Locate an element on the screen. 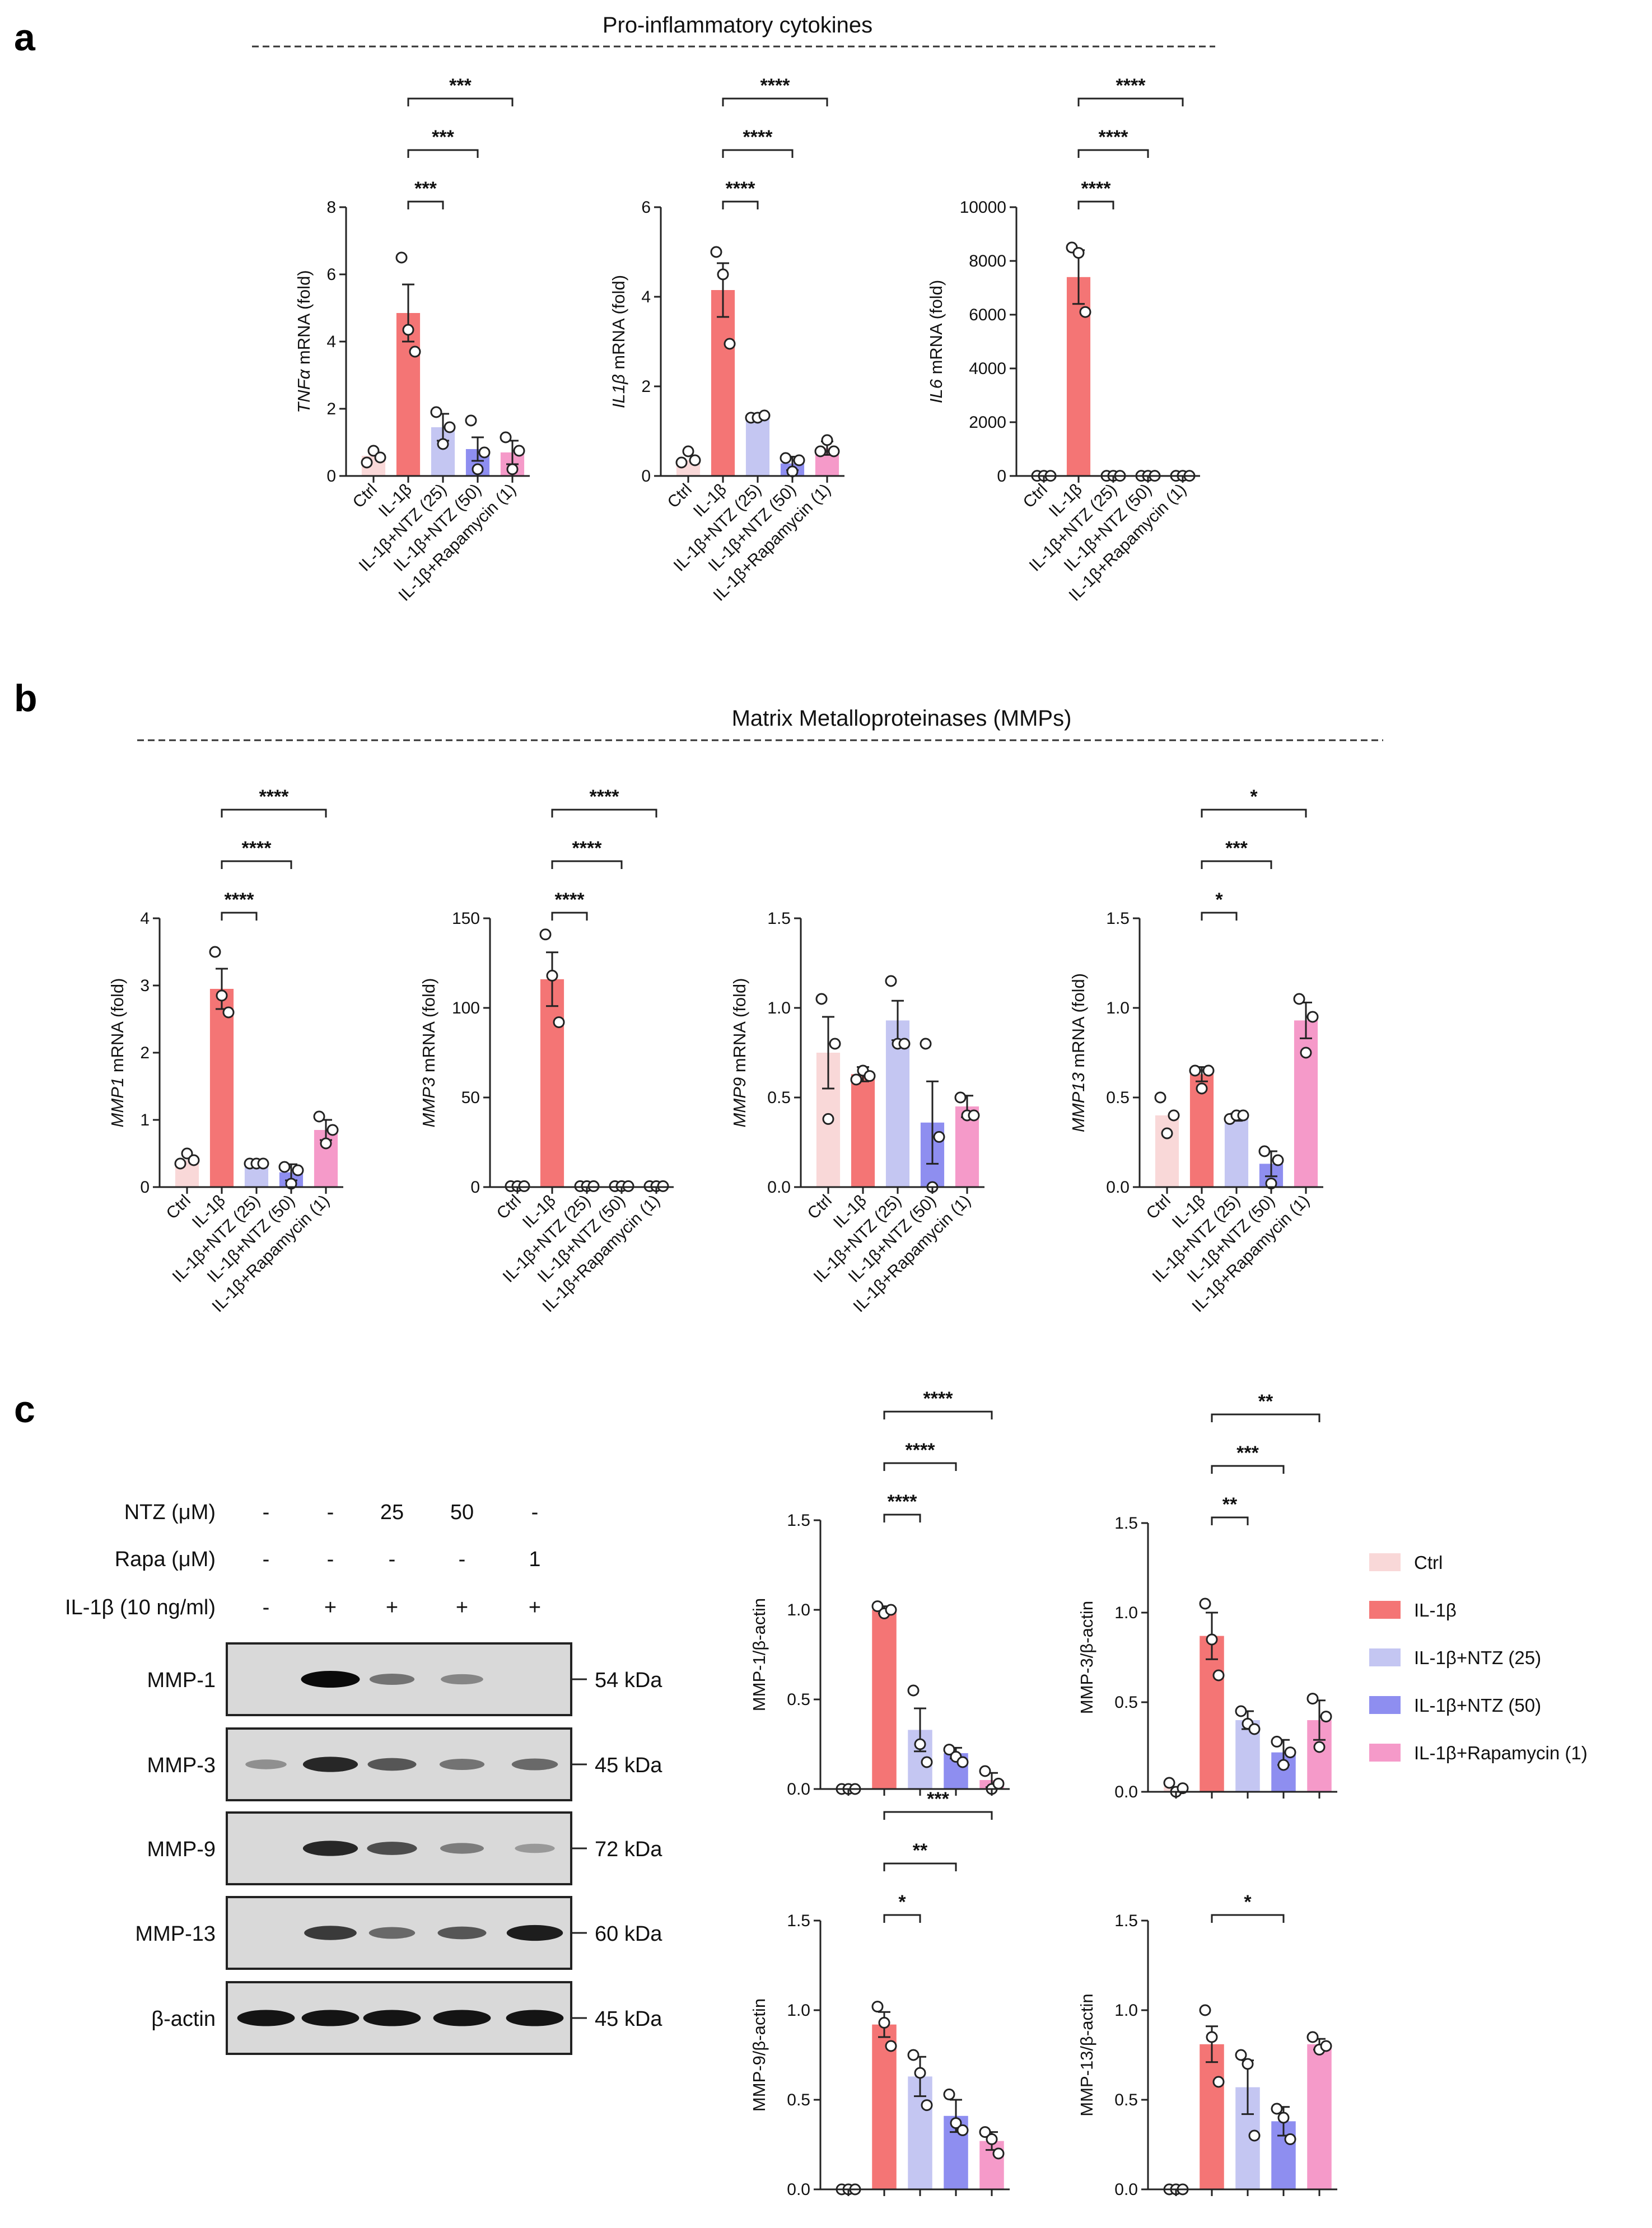 Image resolution: width=1652 pixels, height=2228 pixels. wb-condition-label-0: NTZ (μM) is located at coordinates (170, 1512).